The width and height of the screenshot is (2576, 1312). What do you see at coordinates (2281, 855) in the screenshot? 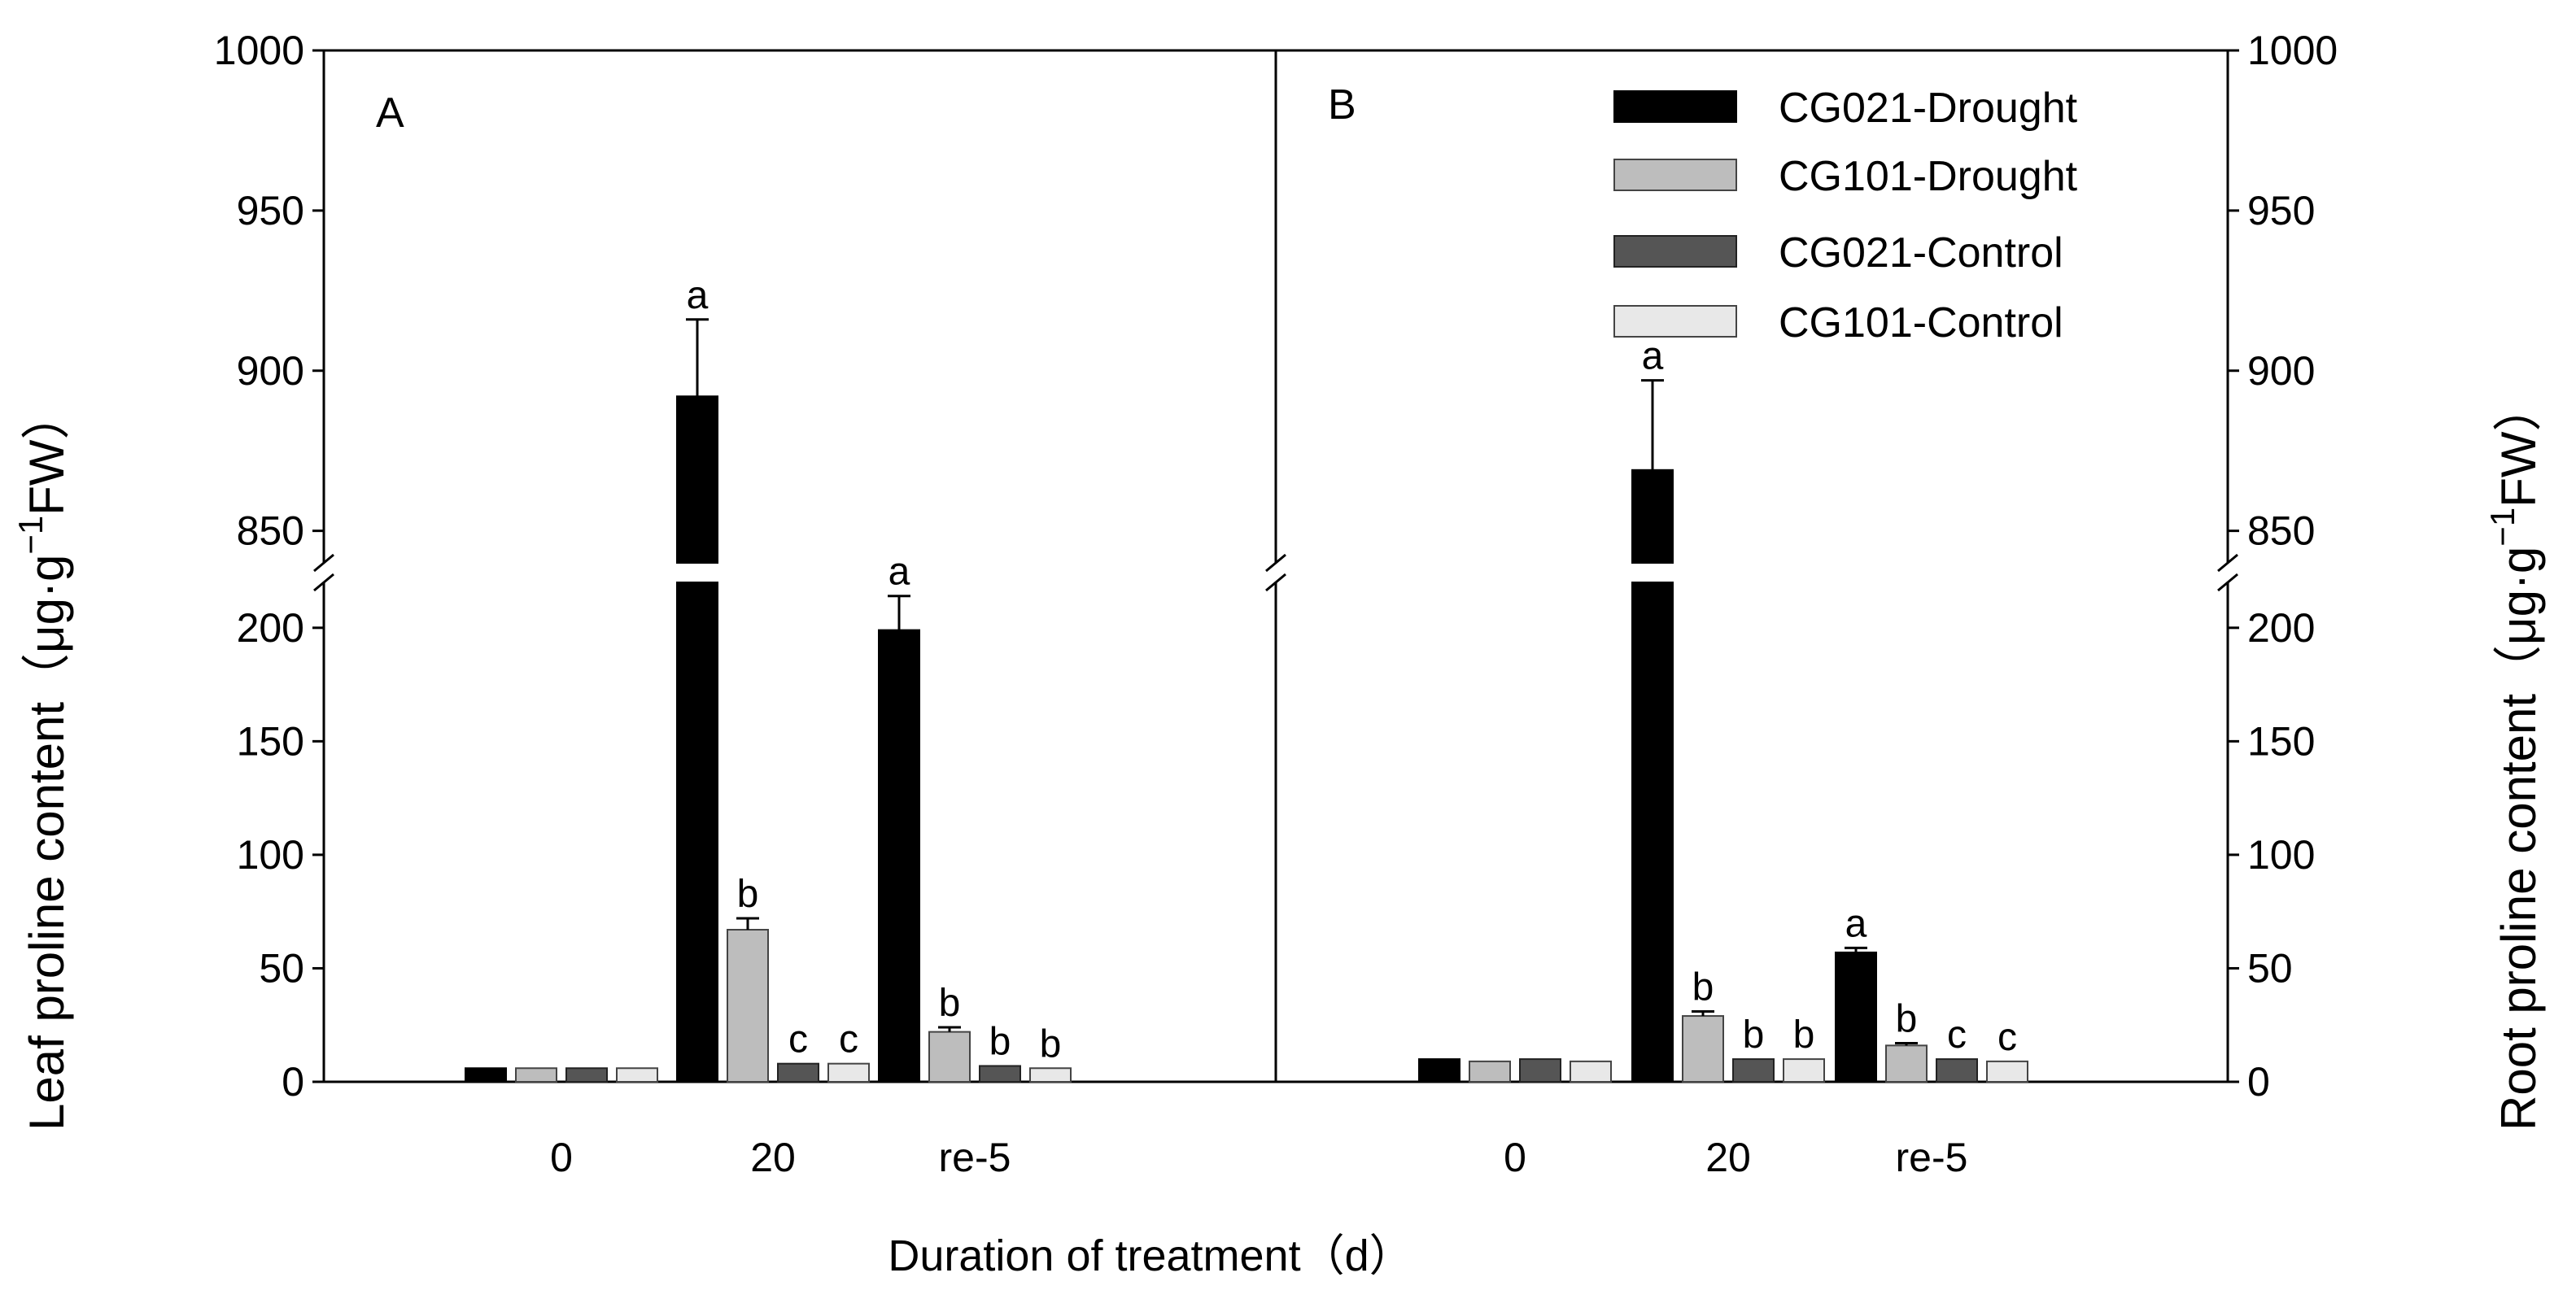
I see `y-lower-tick-label-right: 100` at bounding box center [2281, 855].